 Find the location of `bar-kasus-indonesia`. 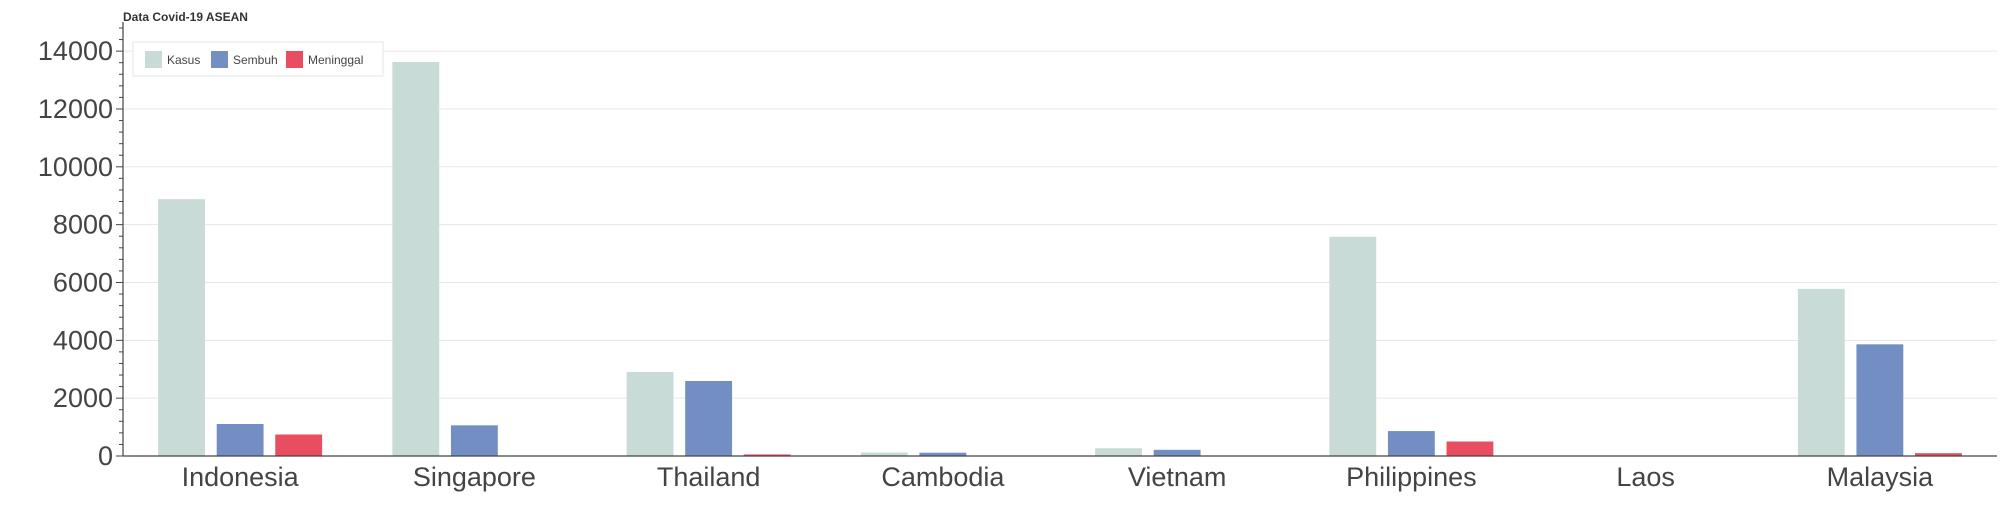

bar-kasus-indonesia is located at coordinates (181, 327).